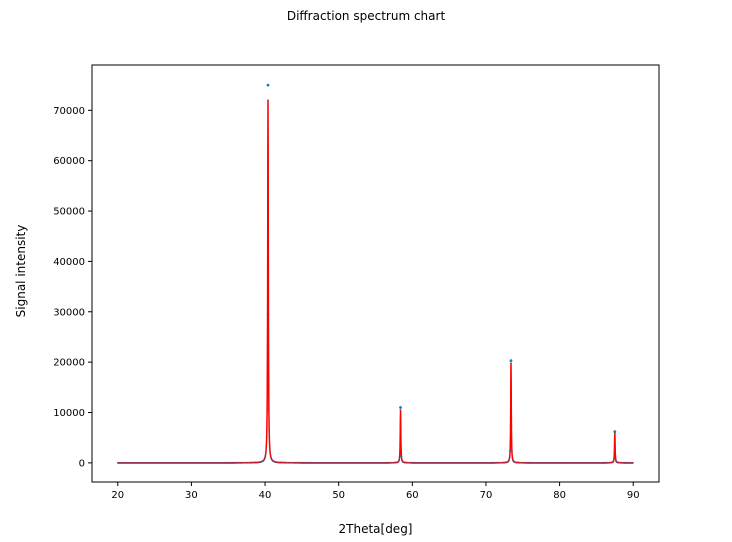  What do you see at coordinates (338, 495) in the screenshot?
I see `x-tick-label-3: 50` at bounding box center [338, 495].